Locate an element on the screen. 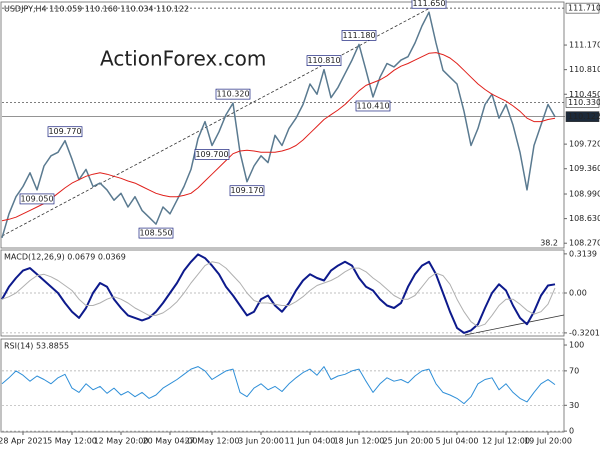 This screenshot has width=600, height=450. annotation-label: 110.810 is located at coordinates (323, 60).